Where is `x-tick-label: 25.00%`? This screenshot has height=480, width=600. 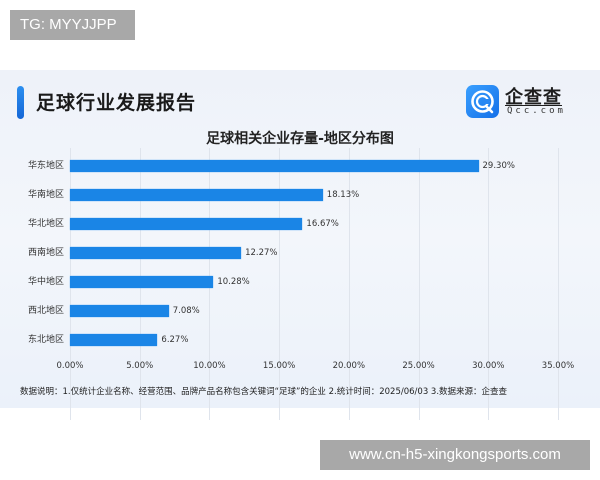 x-tick-label: 25.00% is located at coordinates (418, 366).